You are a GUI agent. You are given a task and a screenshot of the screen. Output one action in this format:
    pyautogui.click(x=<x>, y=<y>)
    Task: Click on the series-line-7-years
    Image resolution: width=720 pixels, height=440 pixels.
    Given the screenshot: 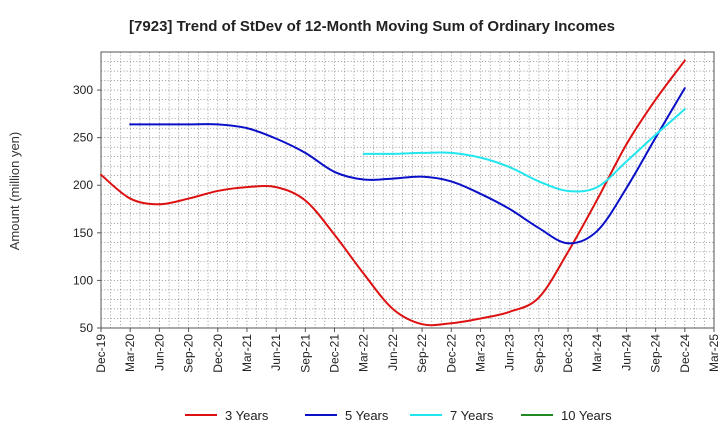 What is the action you would take?
    pyautogui.click(x=524, y=150)
    